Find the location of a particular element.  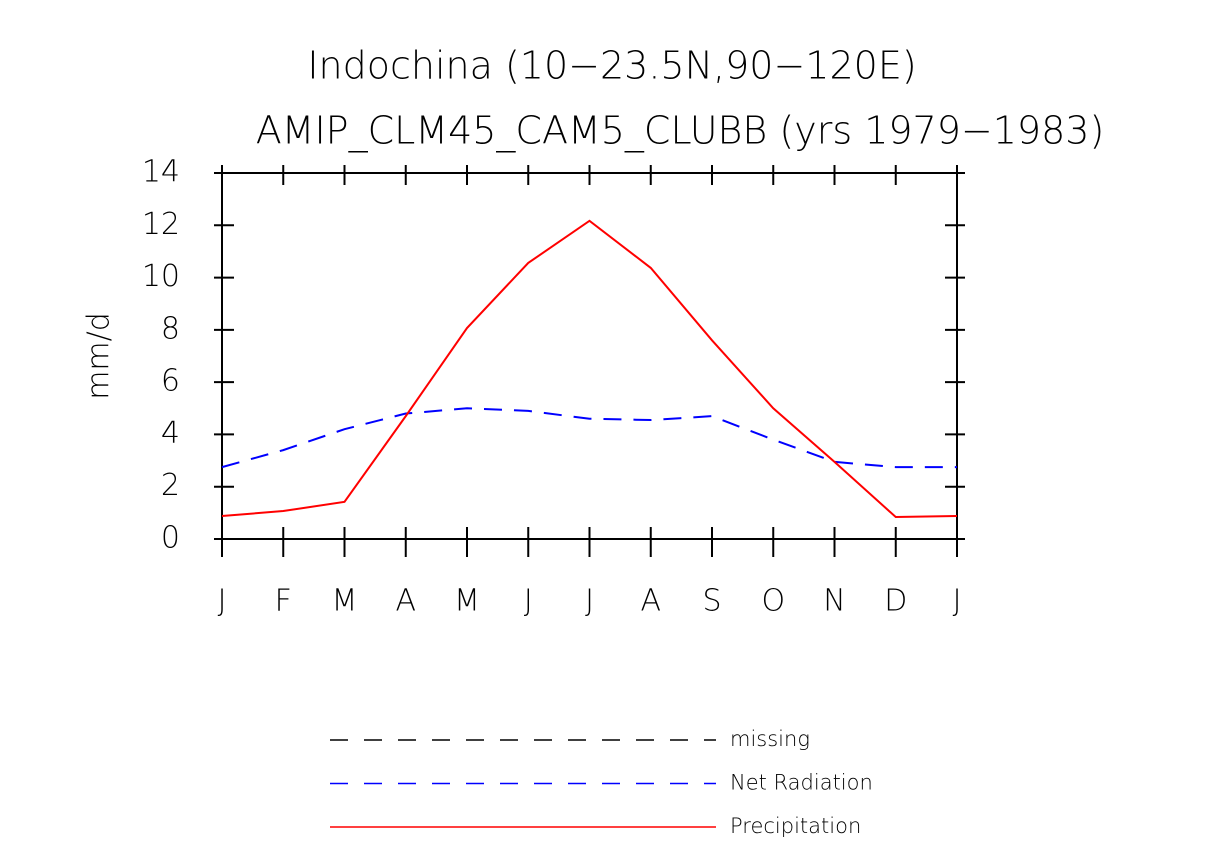

y-tick-label: 2 is located at coordinates (170, 485).